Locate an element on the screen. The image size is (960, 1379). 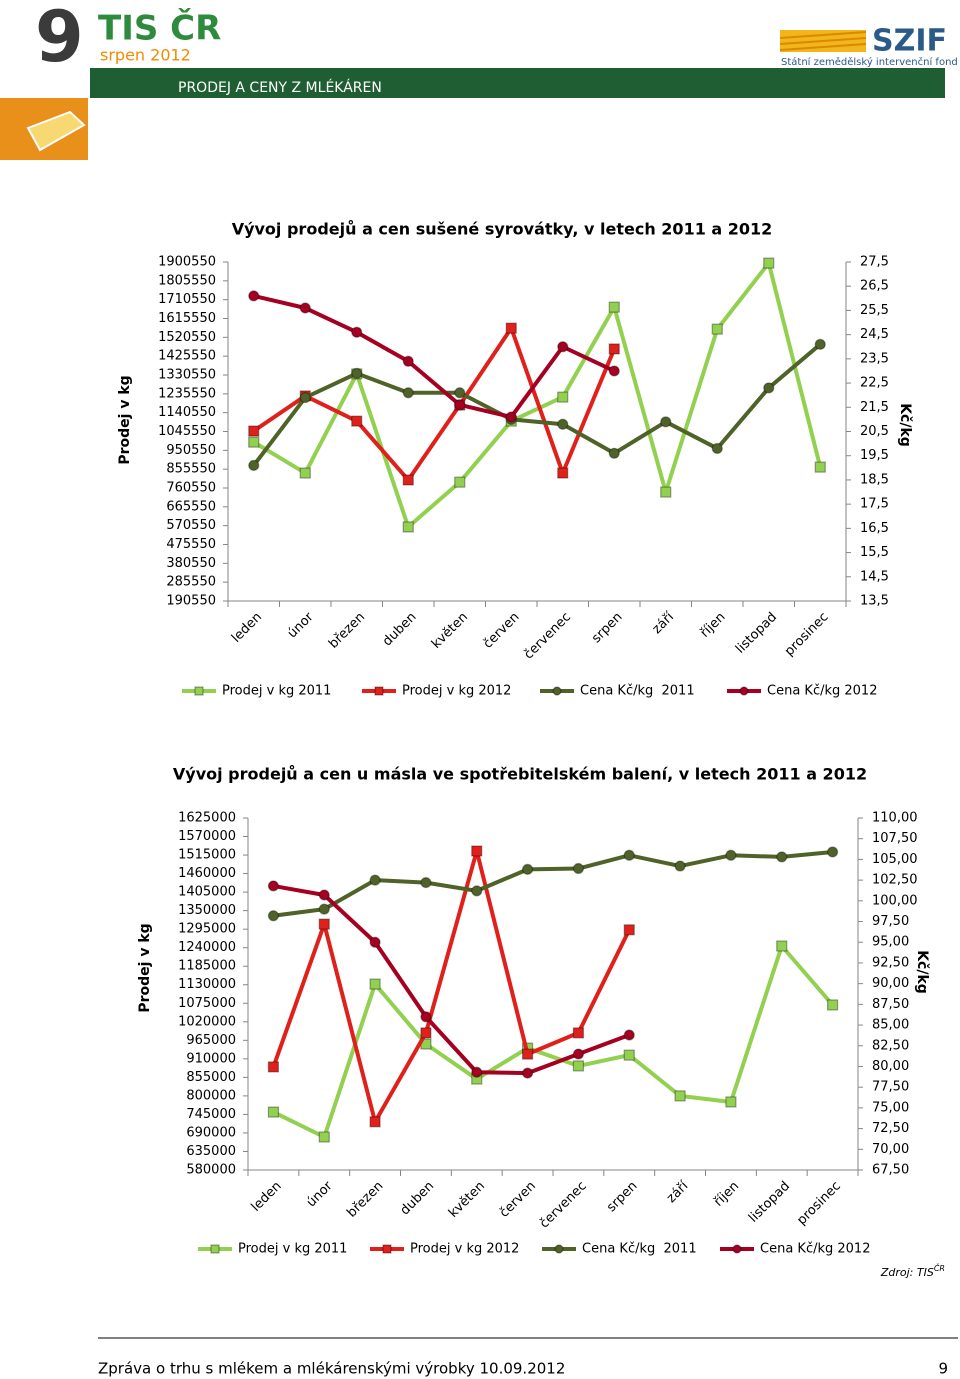
y2-tick-label: 92,50 is located at coordinates (890, 962).